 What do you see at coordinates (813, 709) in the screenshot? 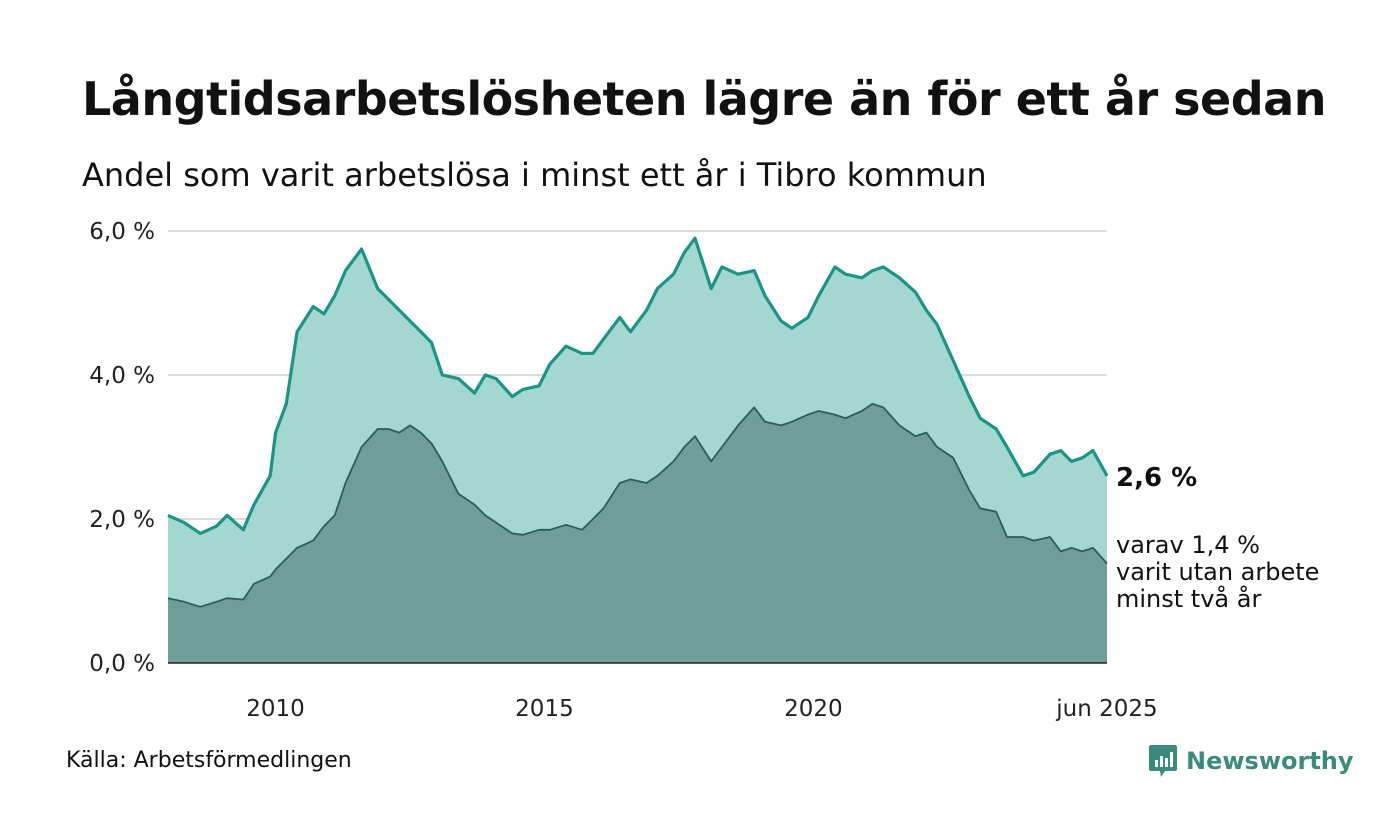
I see `x-tick-label: 2020` at bounding box center [813, 709].